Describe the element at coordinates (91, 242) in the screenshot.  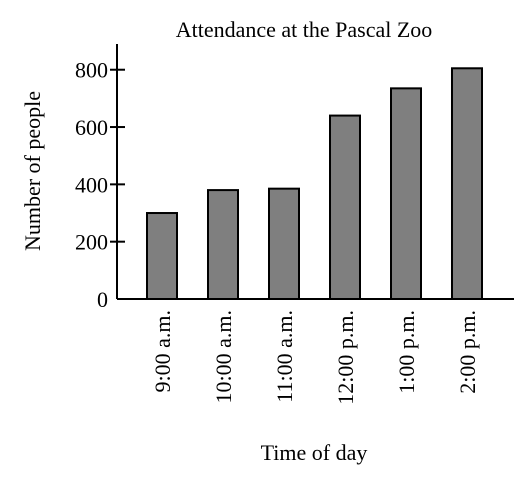
I see `y-tick-label-200: 200` at that location.